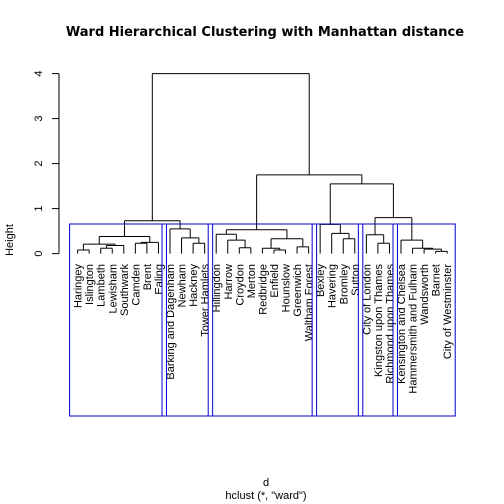 Image resolution: width=504 pixels, height=504 pixels. What do you see at coordinates (10, 240) in the screenshot?
I see `y-axis-label: Height` at bounding box center [10, 240].